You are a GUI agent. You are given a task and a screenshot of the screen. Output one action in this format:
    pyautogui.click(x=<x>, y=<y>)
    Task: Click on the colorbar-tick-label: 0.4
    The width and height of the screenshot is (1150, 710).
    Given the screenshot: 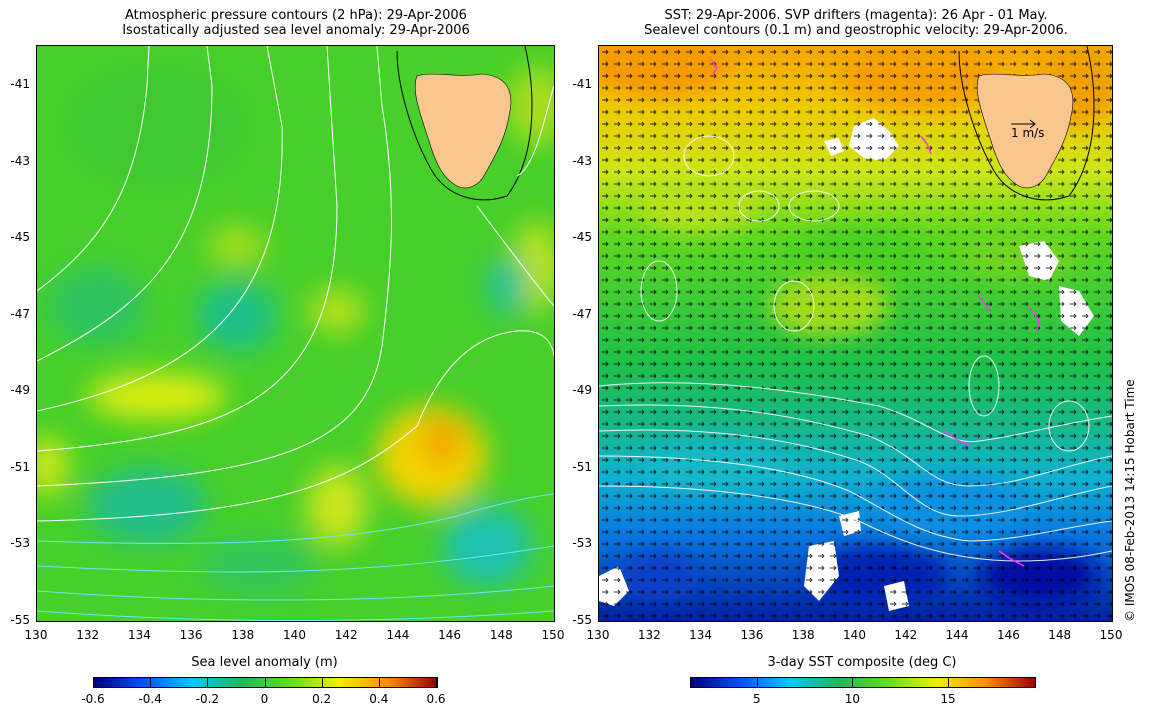 What is the action you would take?
    pyautogui.click(x=379, y=699)
    